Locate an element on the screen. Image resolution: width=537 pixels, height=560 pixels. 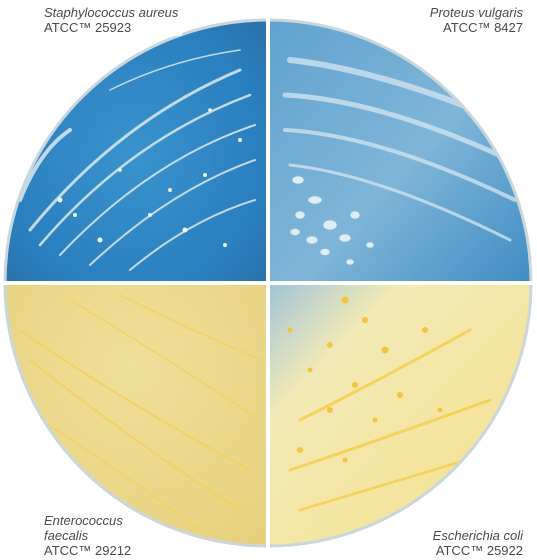
strain-id: ATCC™ 25923 is located at coordinates (88, 27).